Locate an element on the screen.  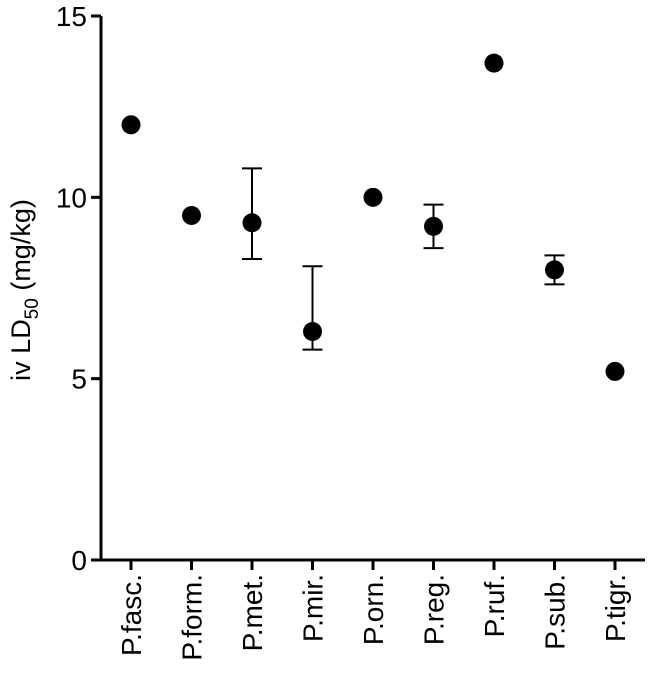
x-tick-label: P.met. is located at coordinates (252, 612).